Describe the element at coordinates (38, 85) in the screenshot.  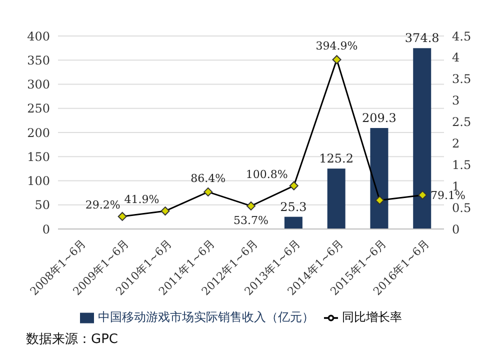
I see `y-tick-label: 300` at that location.